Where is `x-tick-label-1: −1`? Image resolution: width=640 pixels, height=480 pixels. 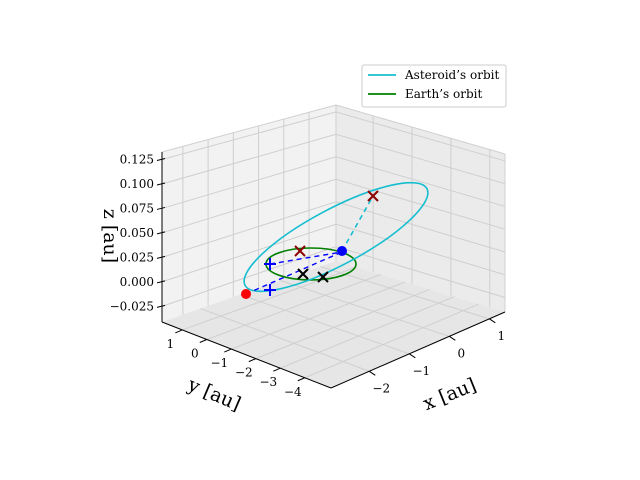 x-tick-label-1: −1 is located at coordinates (421, 371).